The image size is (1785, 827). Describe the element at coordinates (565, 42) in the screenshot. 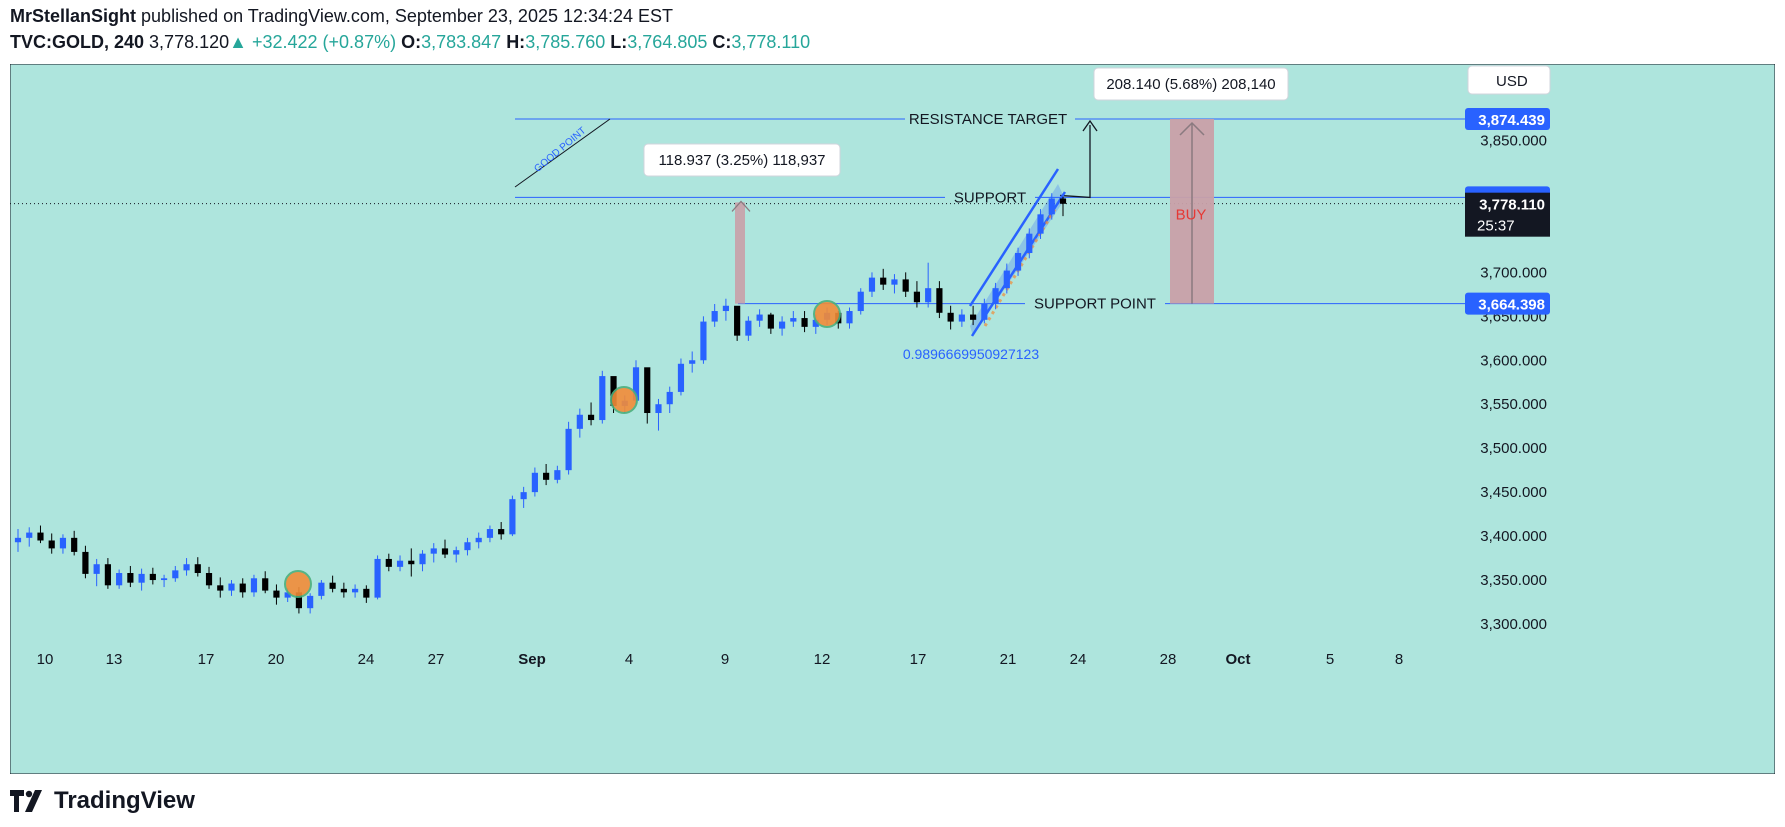

I see `high-value: 3,785.760` at that location.